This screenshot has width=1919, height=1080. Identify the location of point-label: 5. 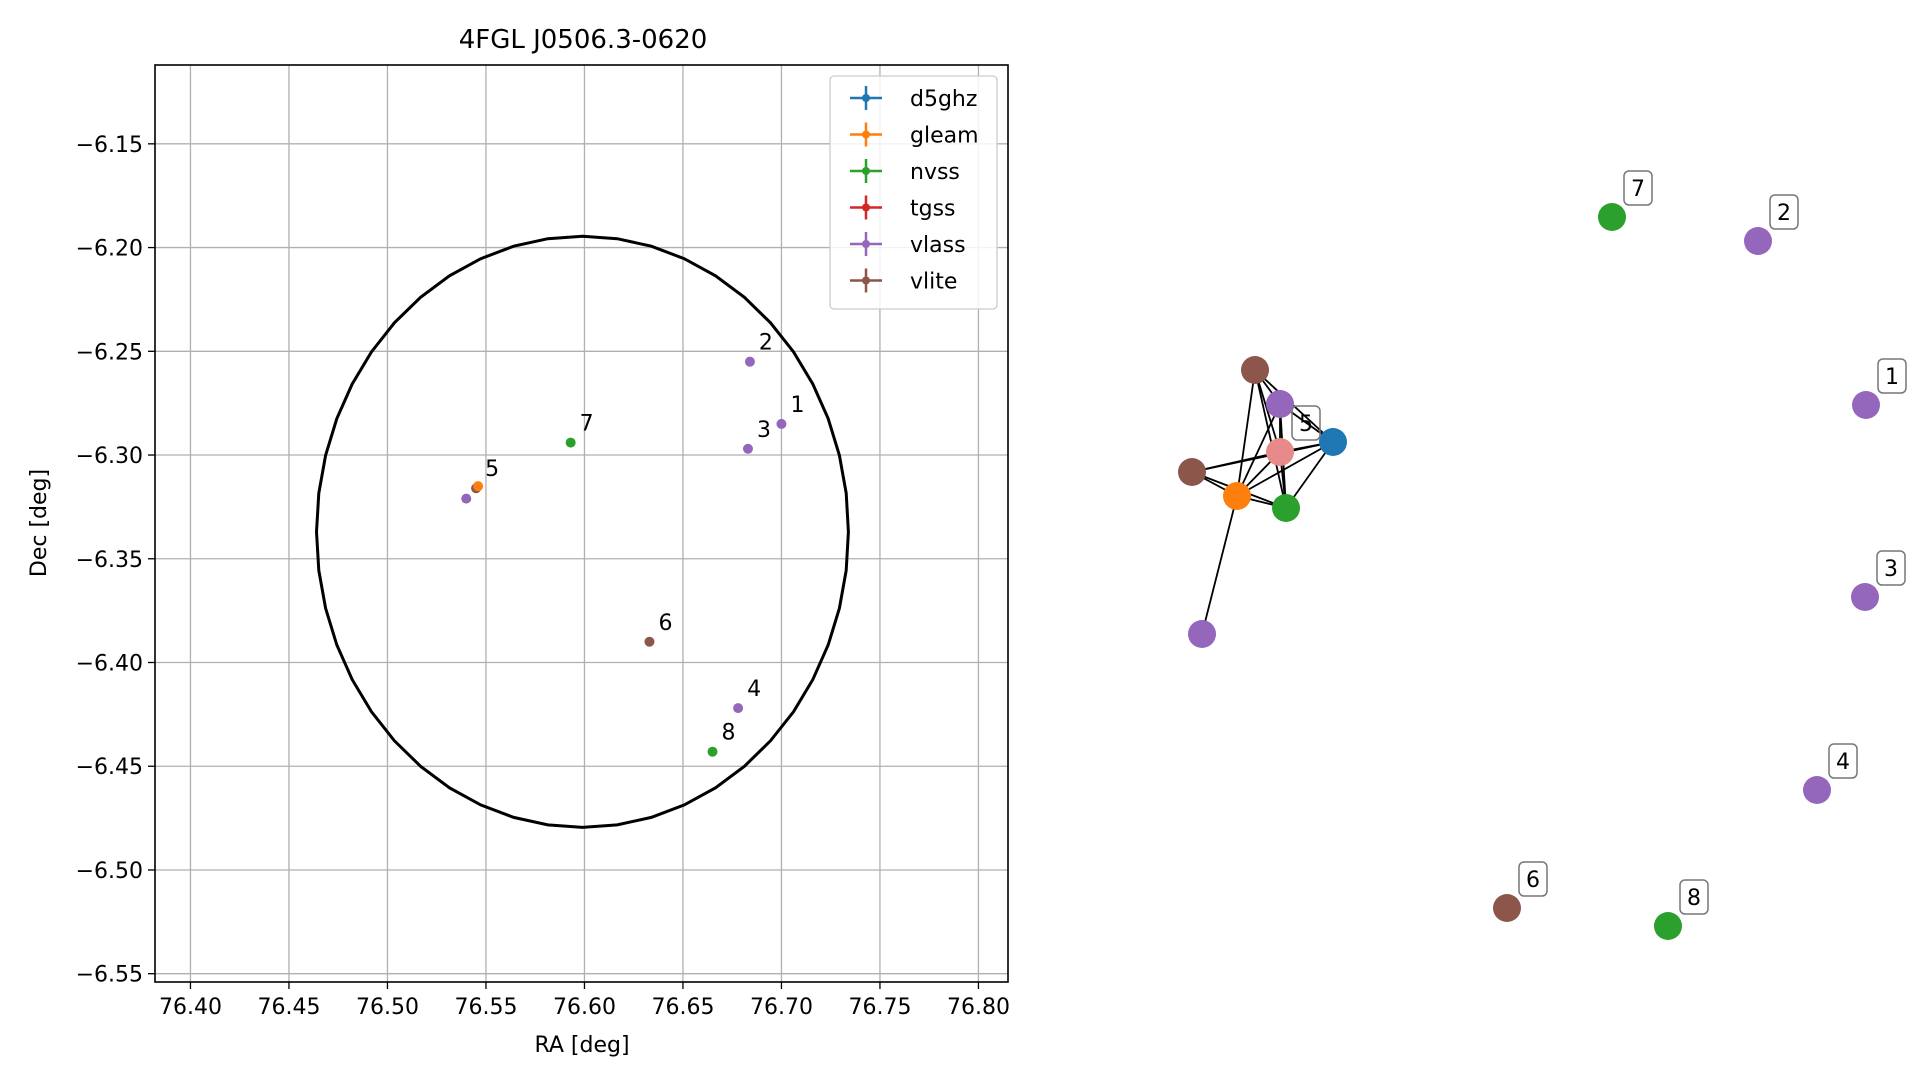
(492, 469).